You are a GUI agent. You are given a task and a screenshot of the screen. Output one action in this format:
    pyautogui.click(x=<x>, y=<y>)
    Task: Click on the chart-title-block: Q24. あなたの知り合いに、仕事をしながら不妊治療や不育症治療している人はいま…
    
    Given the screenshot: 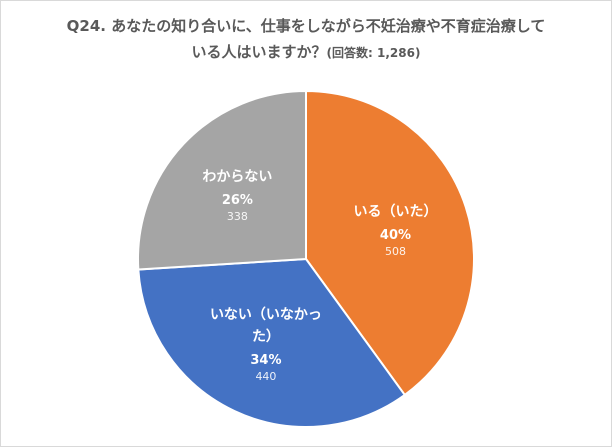 What is the action you would take?
    pyautogui.click(x=306, y=39)
    